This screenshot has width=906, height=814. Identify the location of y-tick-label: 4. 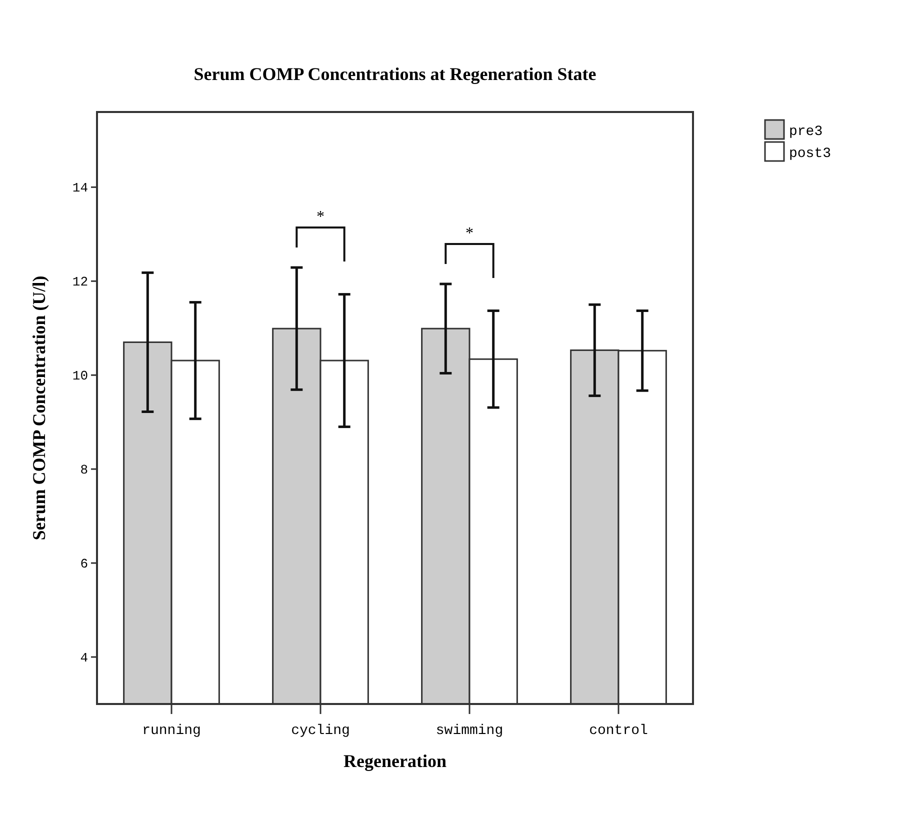
(84, 658).